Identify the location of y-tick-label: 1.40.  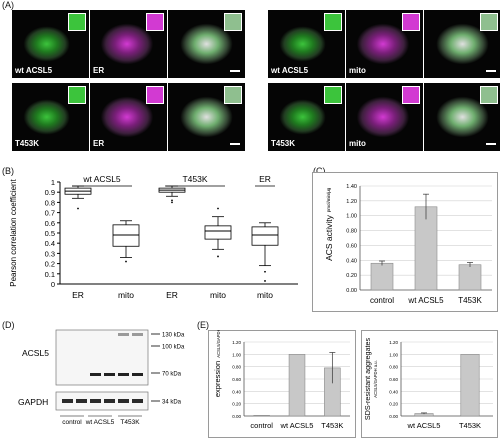
(351, 187).